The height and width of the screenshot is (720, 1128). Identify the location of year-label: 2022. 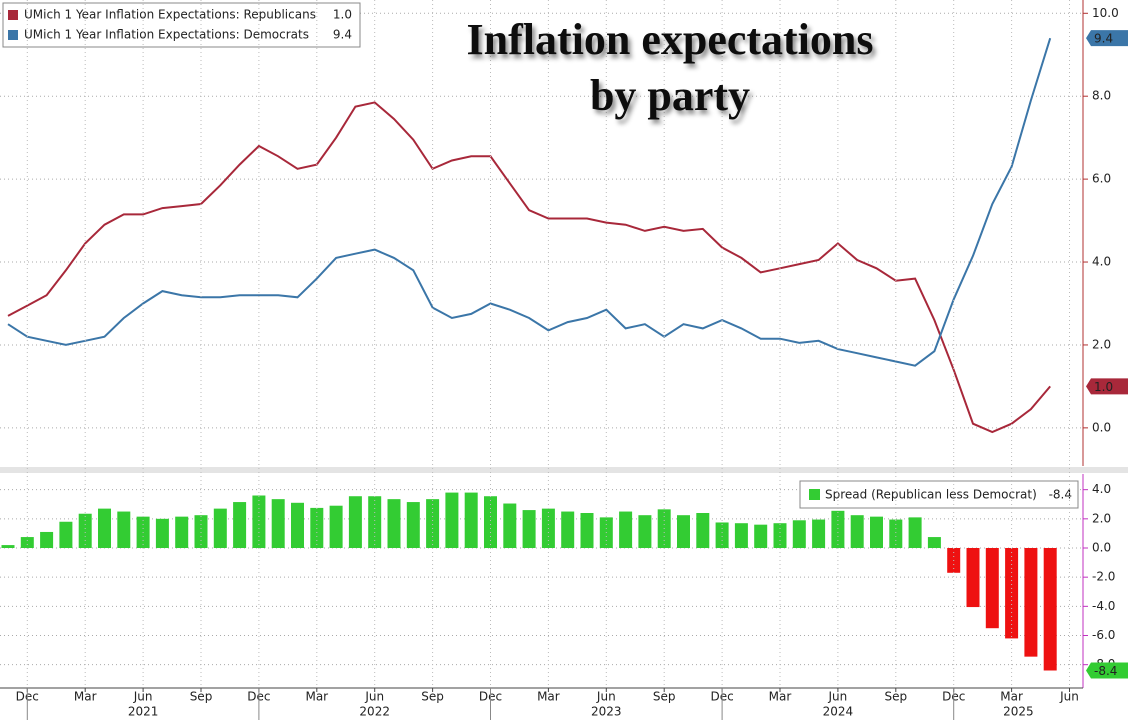
(374, 712).